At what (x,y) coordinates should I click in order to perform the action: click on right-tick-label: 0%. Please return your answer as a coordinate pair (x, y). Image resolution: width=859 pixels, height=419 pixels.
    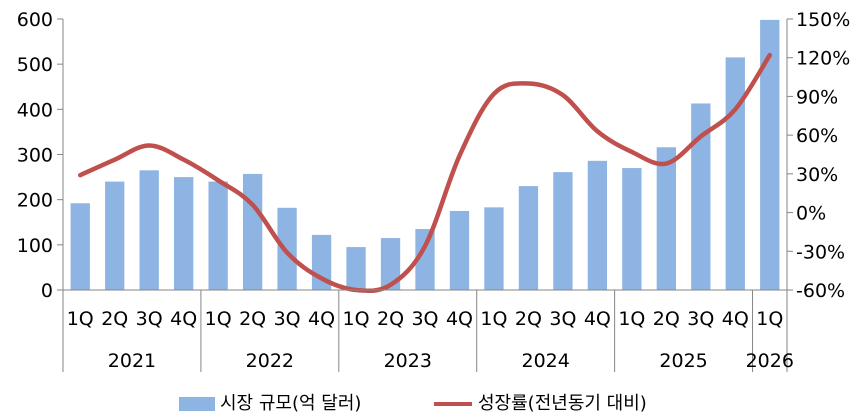
    Looking at the image, I should click on (811, 214).